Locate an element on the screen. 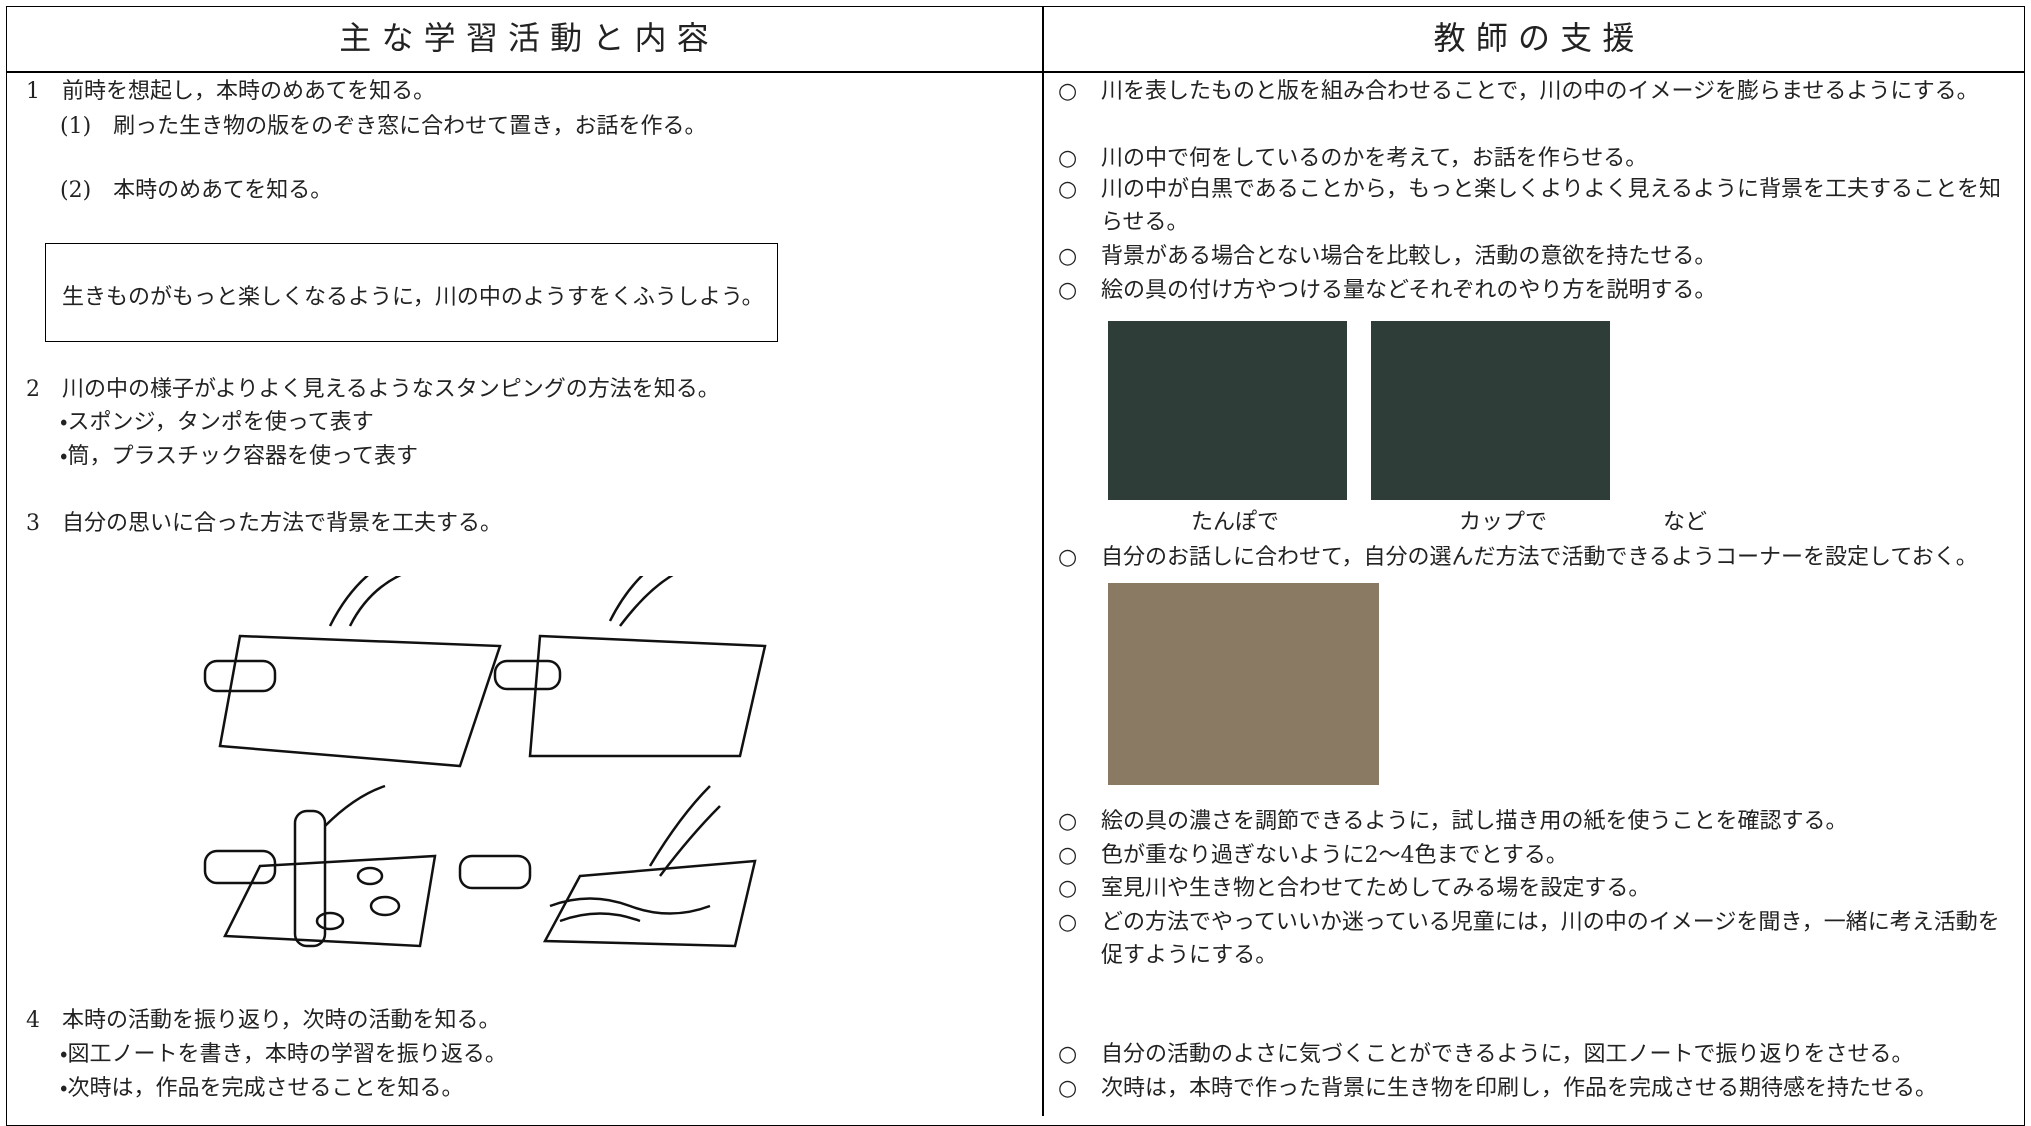 The height and width of the screenshot is (1126, 2031). goal-box is located at coordinates (411, 292).